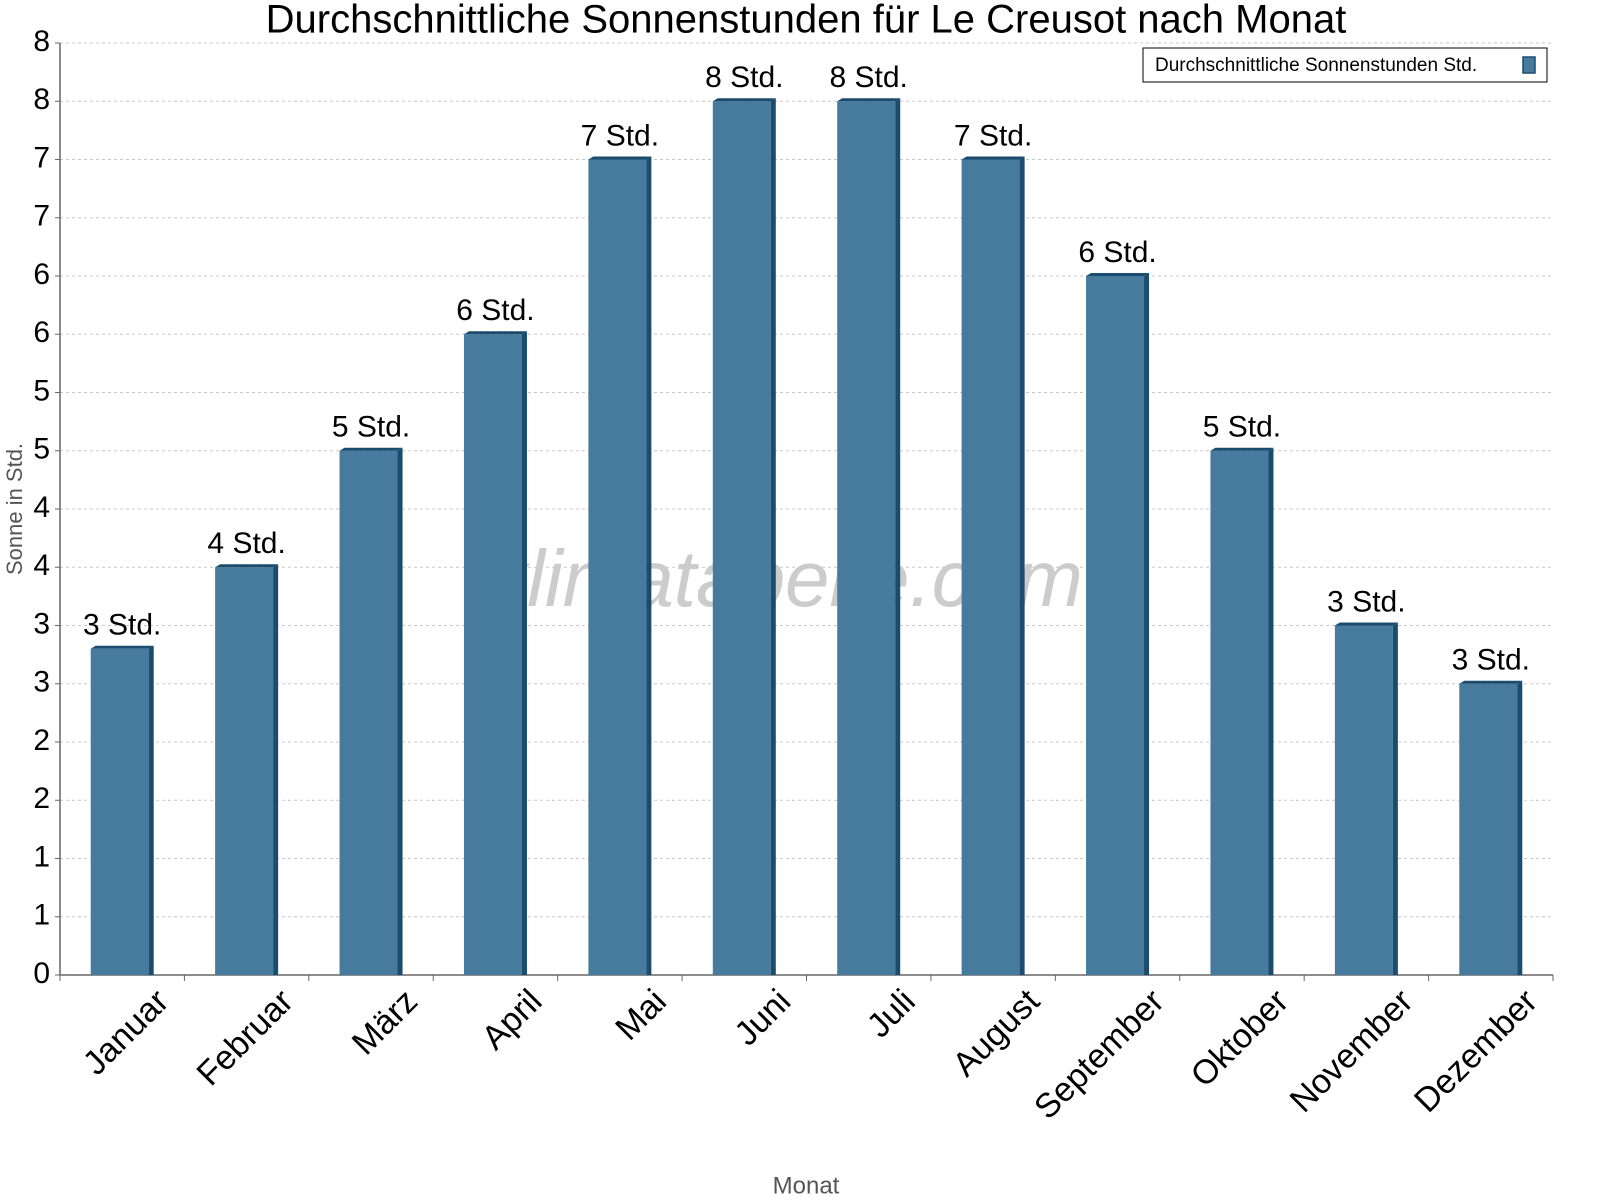  Describe the element at coordinates (245, 1037) in the screenshot. I see `x-tick-label: Februar` at that location.